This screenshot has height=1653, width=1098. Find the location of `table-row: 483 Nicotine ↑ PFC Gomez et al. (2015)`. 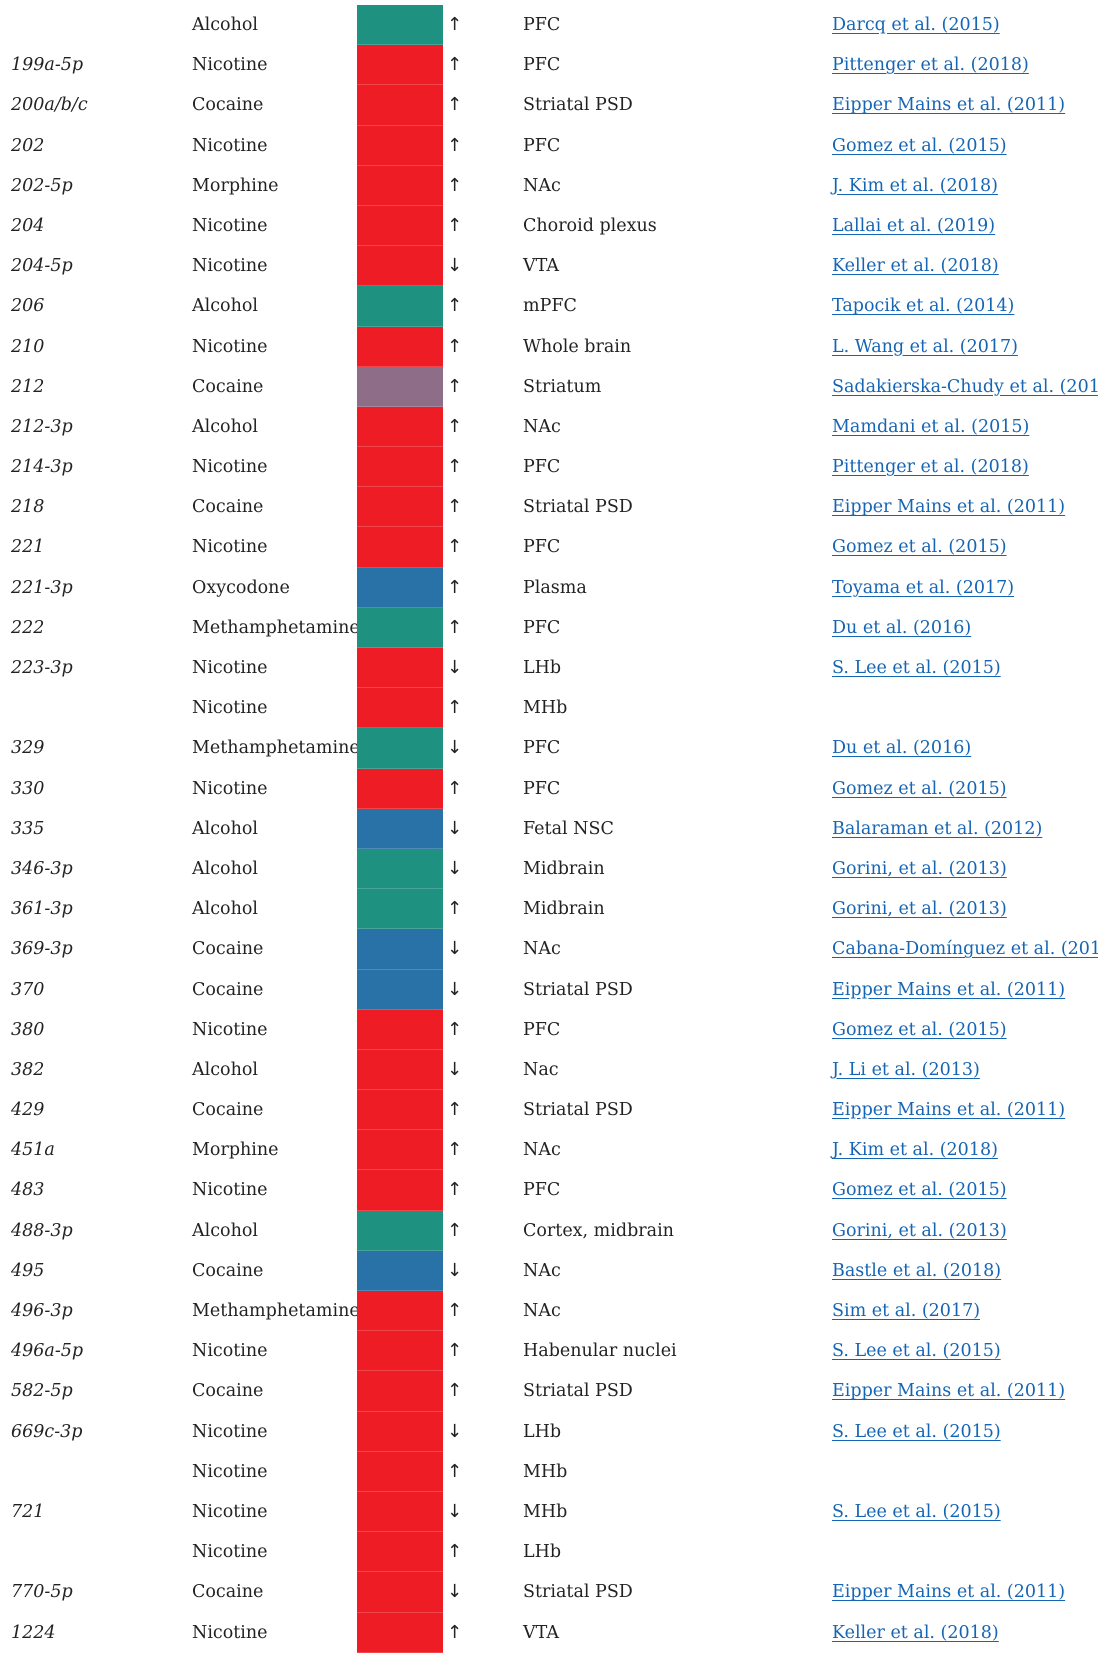

table-row: 483 Nicotine ↑ PFC Gomez et al. (2015) is located at coordinates (549, 1190).